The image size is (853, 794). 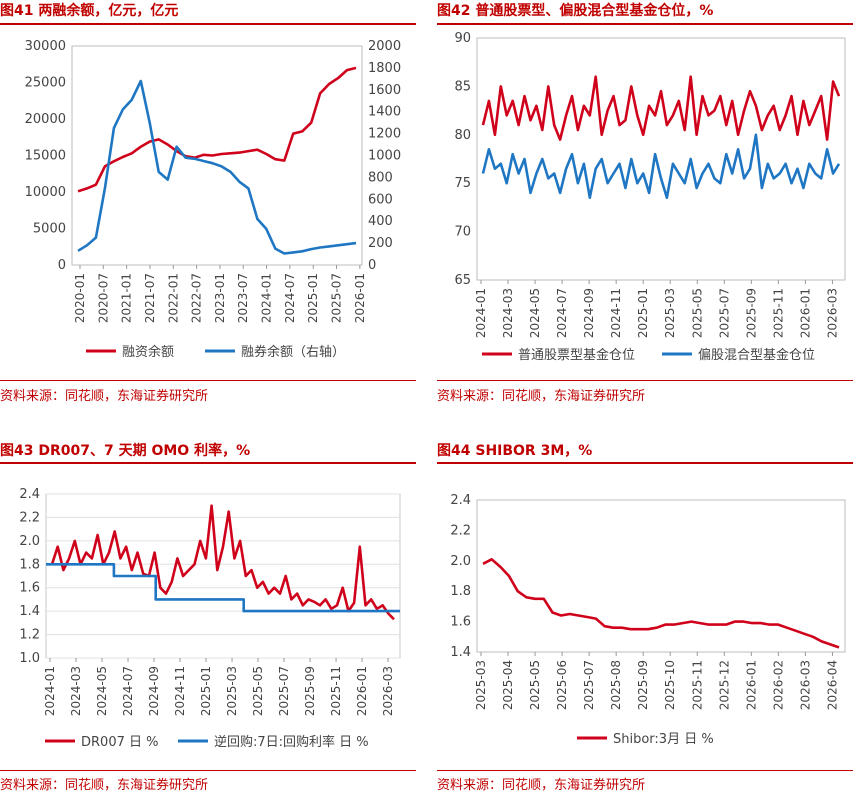 What do you see at coordinates (515, 451) in the screenshot?
I see `panel-title: 图44 SHIBOR 3M，%` at bounding box center [515, 451].